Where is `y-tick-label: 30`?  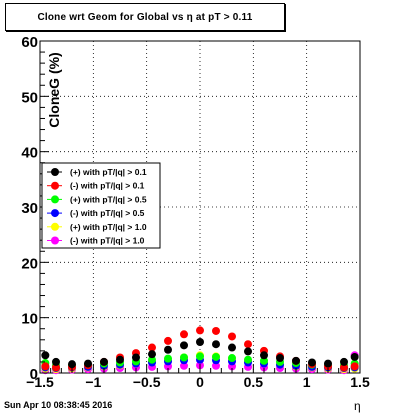 y-tick-label: 30 is located at coordinates (29, 208).